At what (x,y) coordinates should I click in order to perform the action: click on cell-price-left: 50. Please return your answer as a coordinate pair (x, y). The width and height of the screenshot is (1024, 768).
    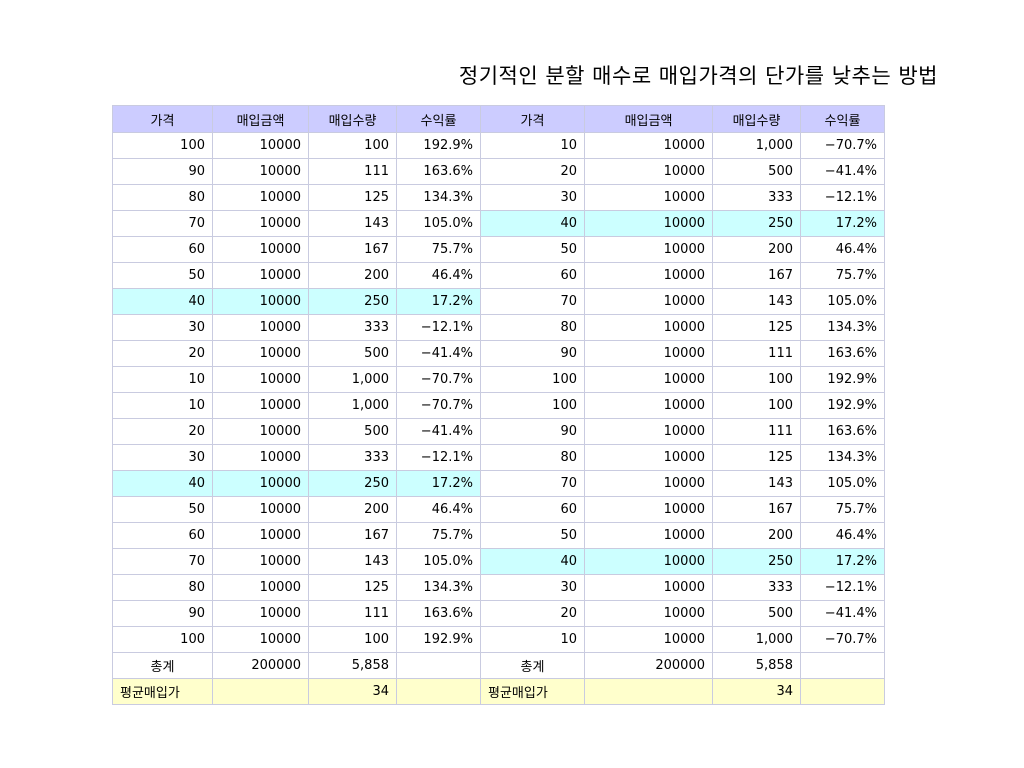
    Looking at the image, I should click on (162, 275).